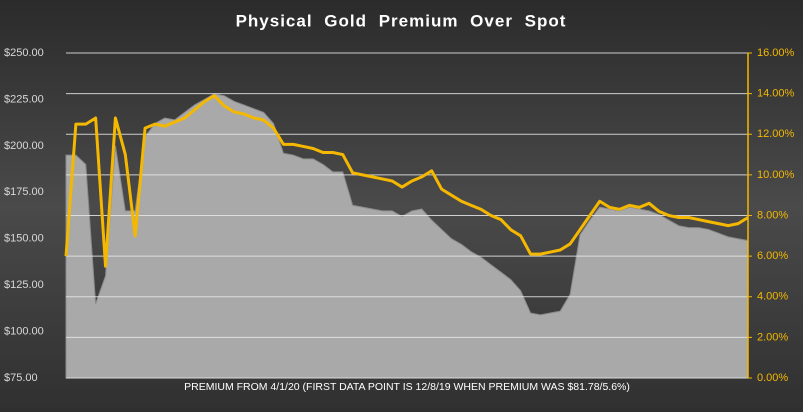 The width and height of the screenshot is (803, 412). What do you see at coordinates (24, 331) in the screenshot?
I see `y-tick-label: $100.00` at bounding box center [24, 331].